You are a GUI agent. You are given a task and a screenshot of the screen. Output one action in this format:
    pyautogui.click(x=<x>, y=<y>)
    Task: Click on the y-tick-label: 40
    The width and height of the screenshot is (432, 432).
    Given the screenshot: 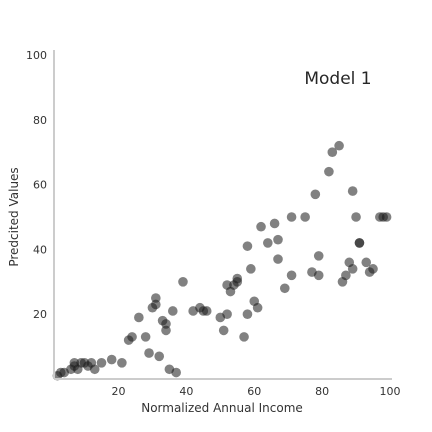 What is the action you would take?
    pyautogui.click(x=40, y=249)
    